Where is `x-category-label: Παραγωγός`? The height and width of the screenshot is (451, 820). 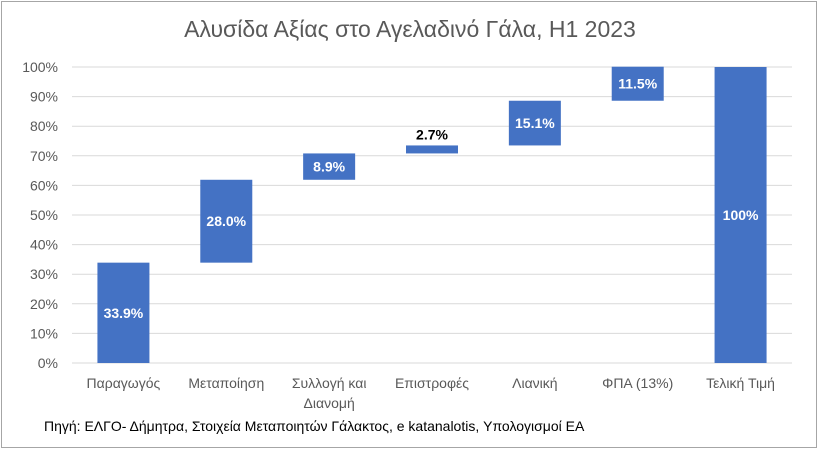 x-category-label: Παραγωγός is located at coordinates (124, 383).